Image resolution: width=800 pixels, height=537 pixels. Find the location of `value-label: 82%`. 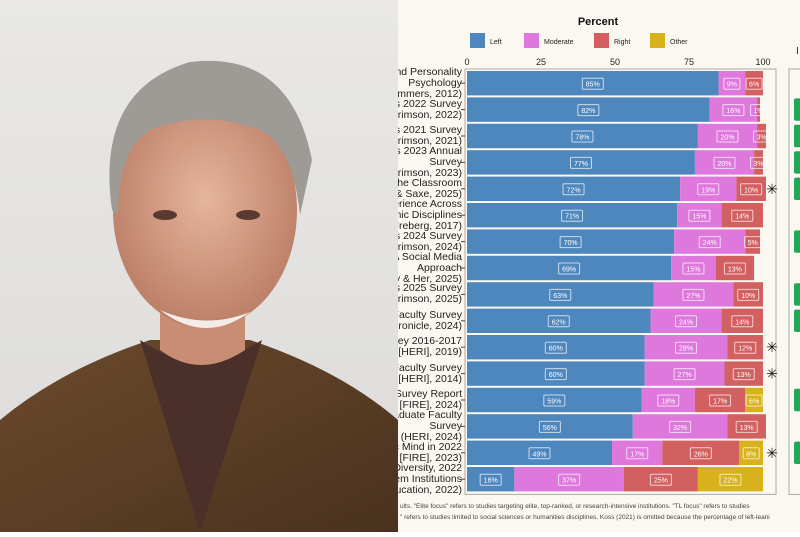

value-label: 82% is located at coordinates (588, 111).